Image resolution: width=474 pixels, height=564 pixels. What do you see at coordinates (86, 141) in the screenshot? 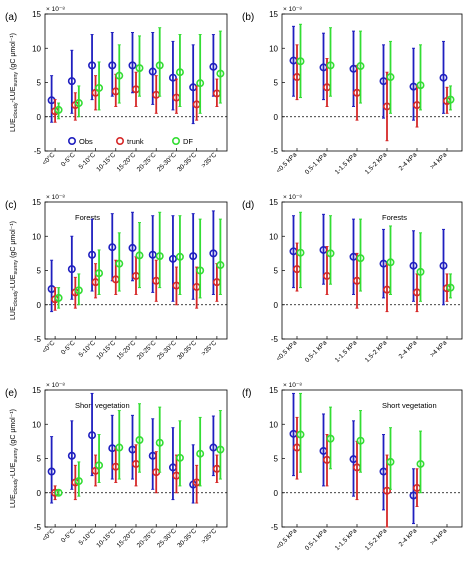
I see `legend-label-obs: Obs` at bounding box center [86, 141].